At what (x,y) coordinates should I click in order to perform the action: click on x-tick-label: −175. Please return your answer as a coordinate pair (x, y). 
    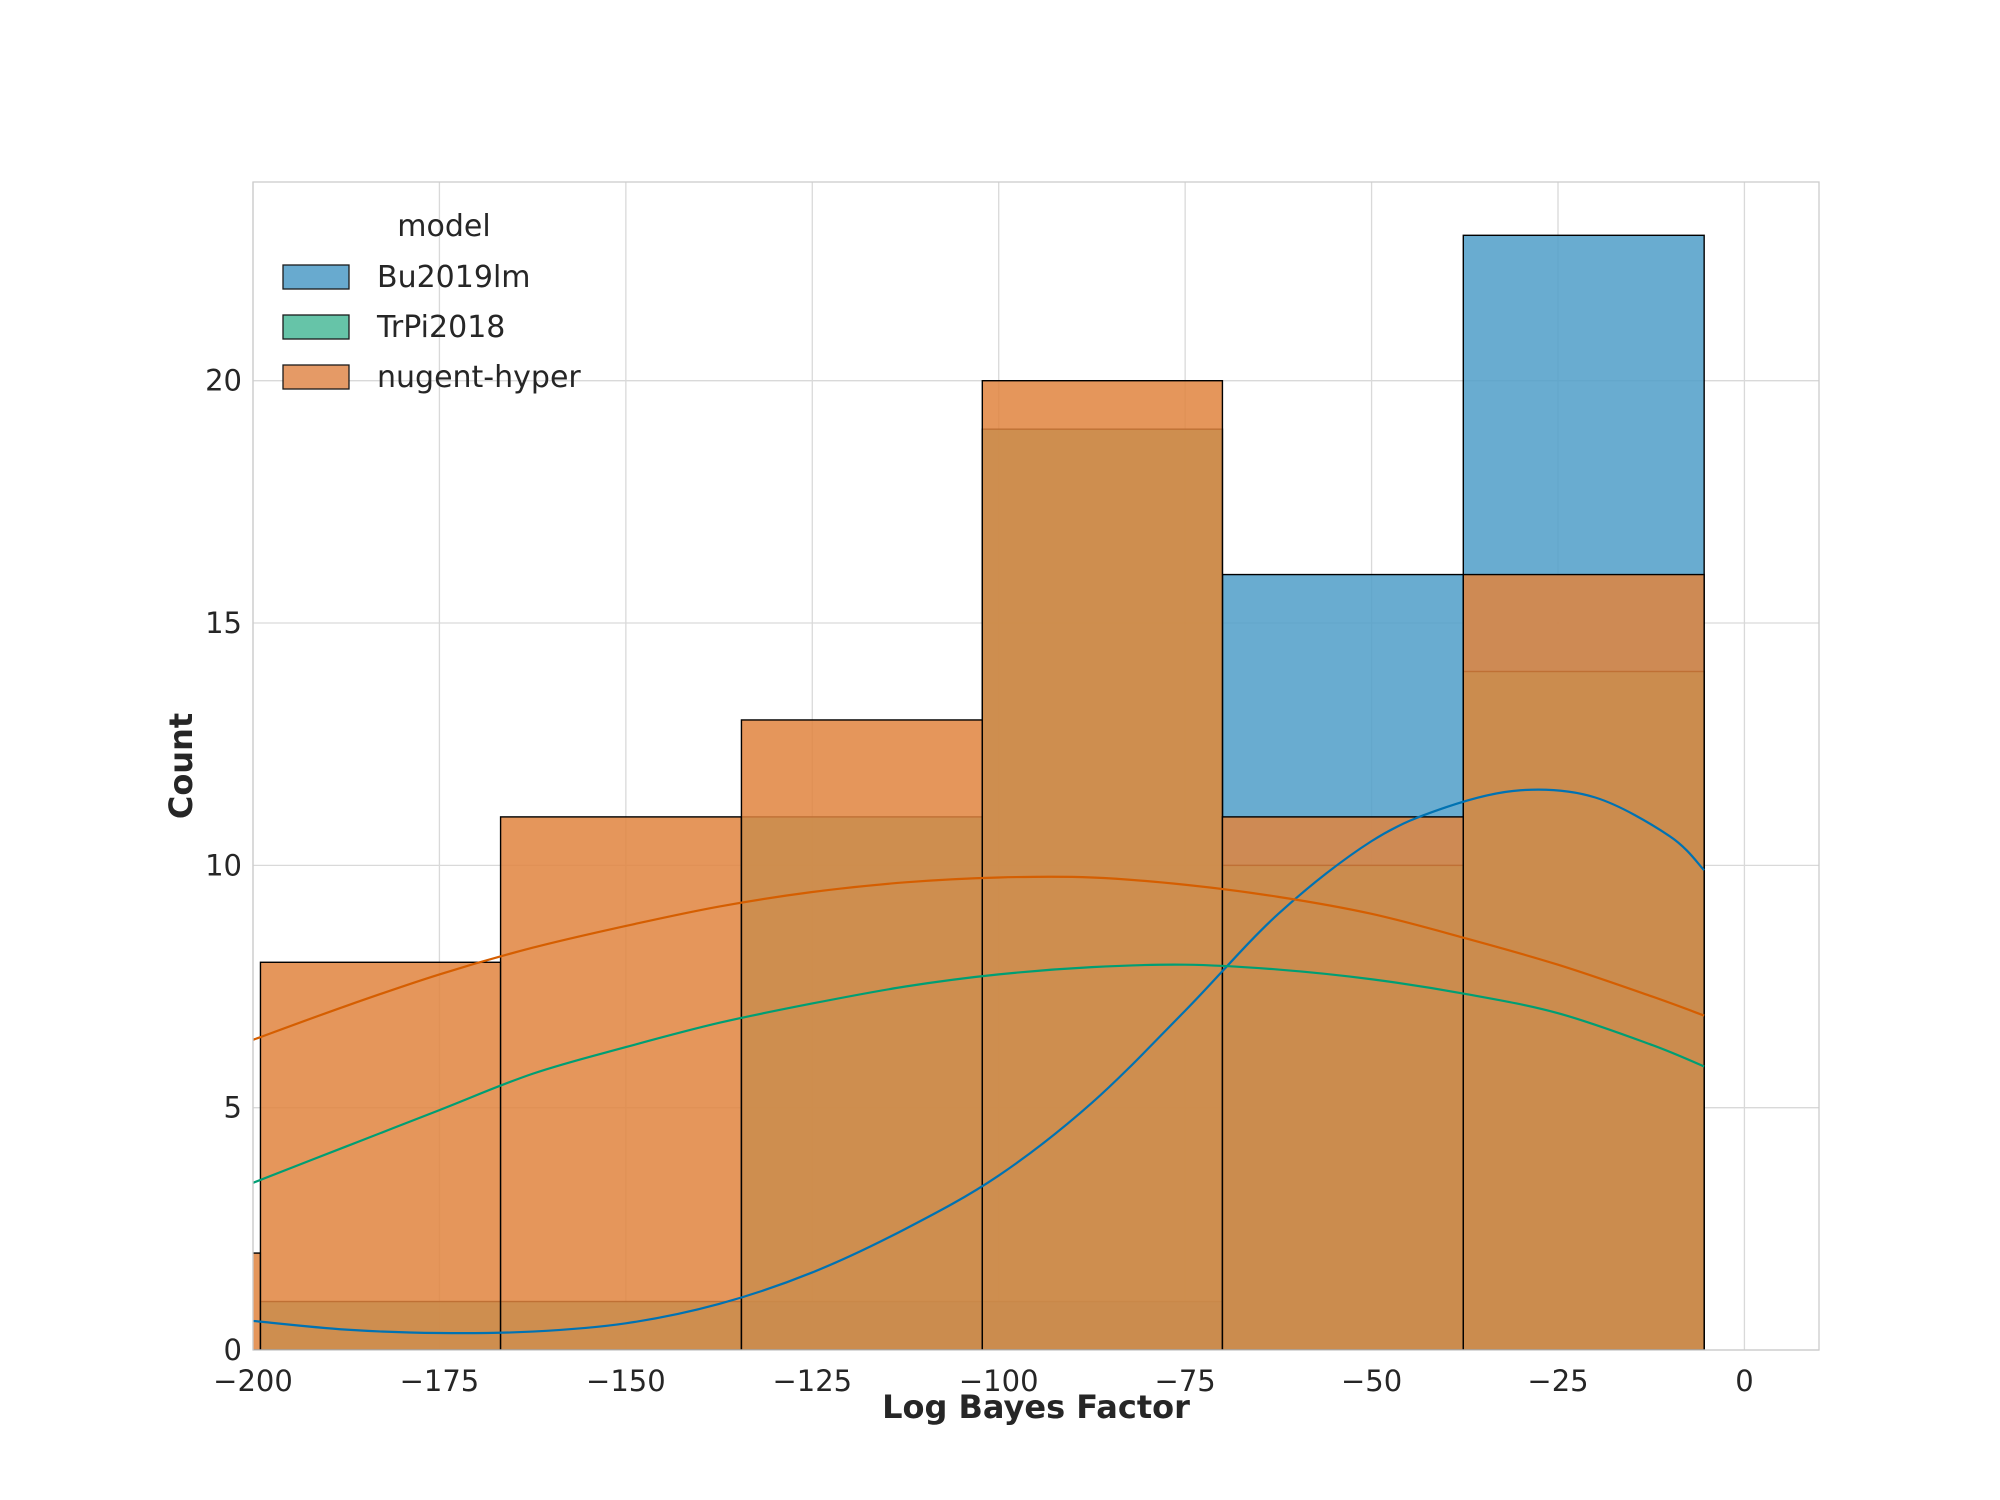
    Looking at the image, I should click on (440, 1381).